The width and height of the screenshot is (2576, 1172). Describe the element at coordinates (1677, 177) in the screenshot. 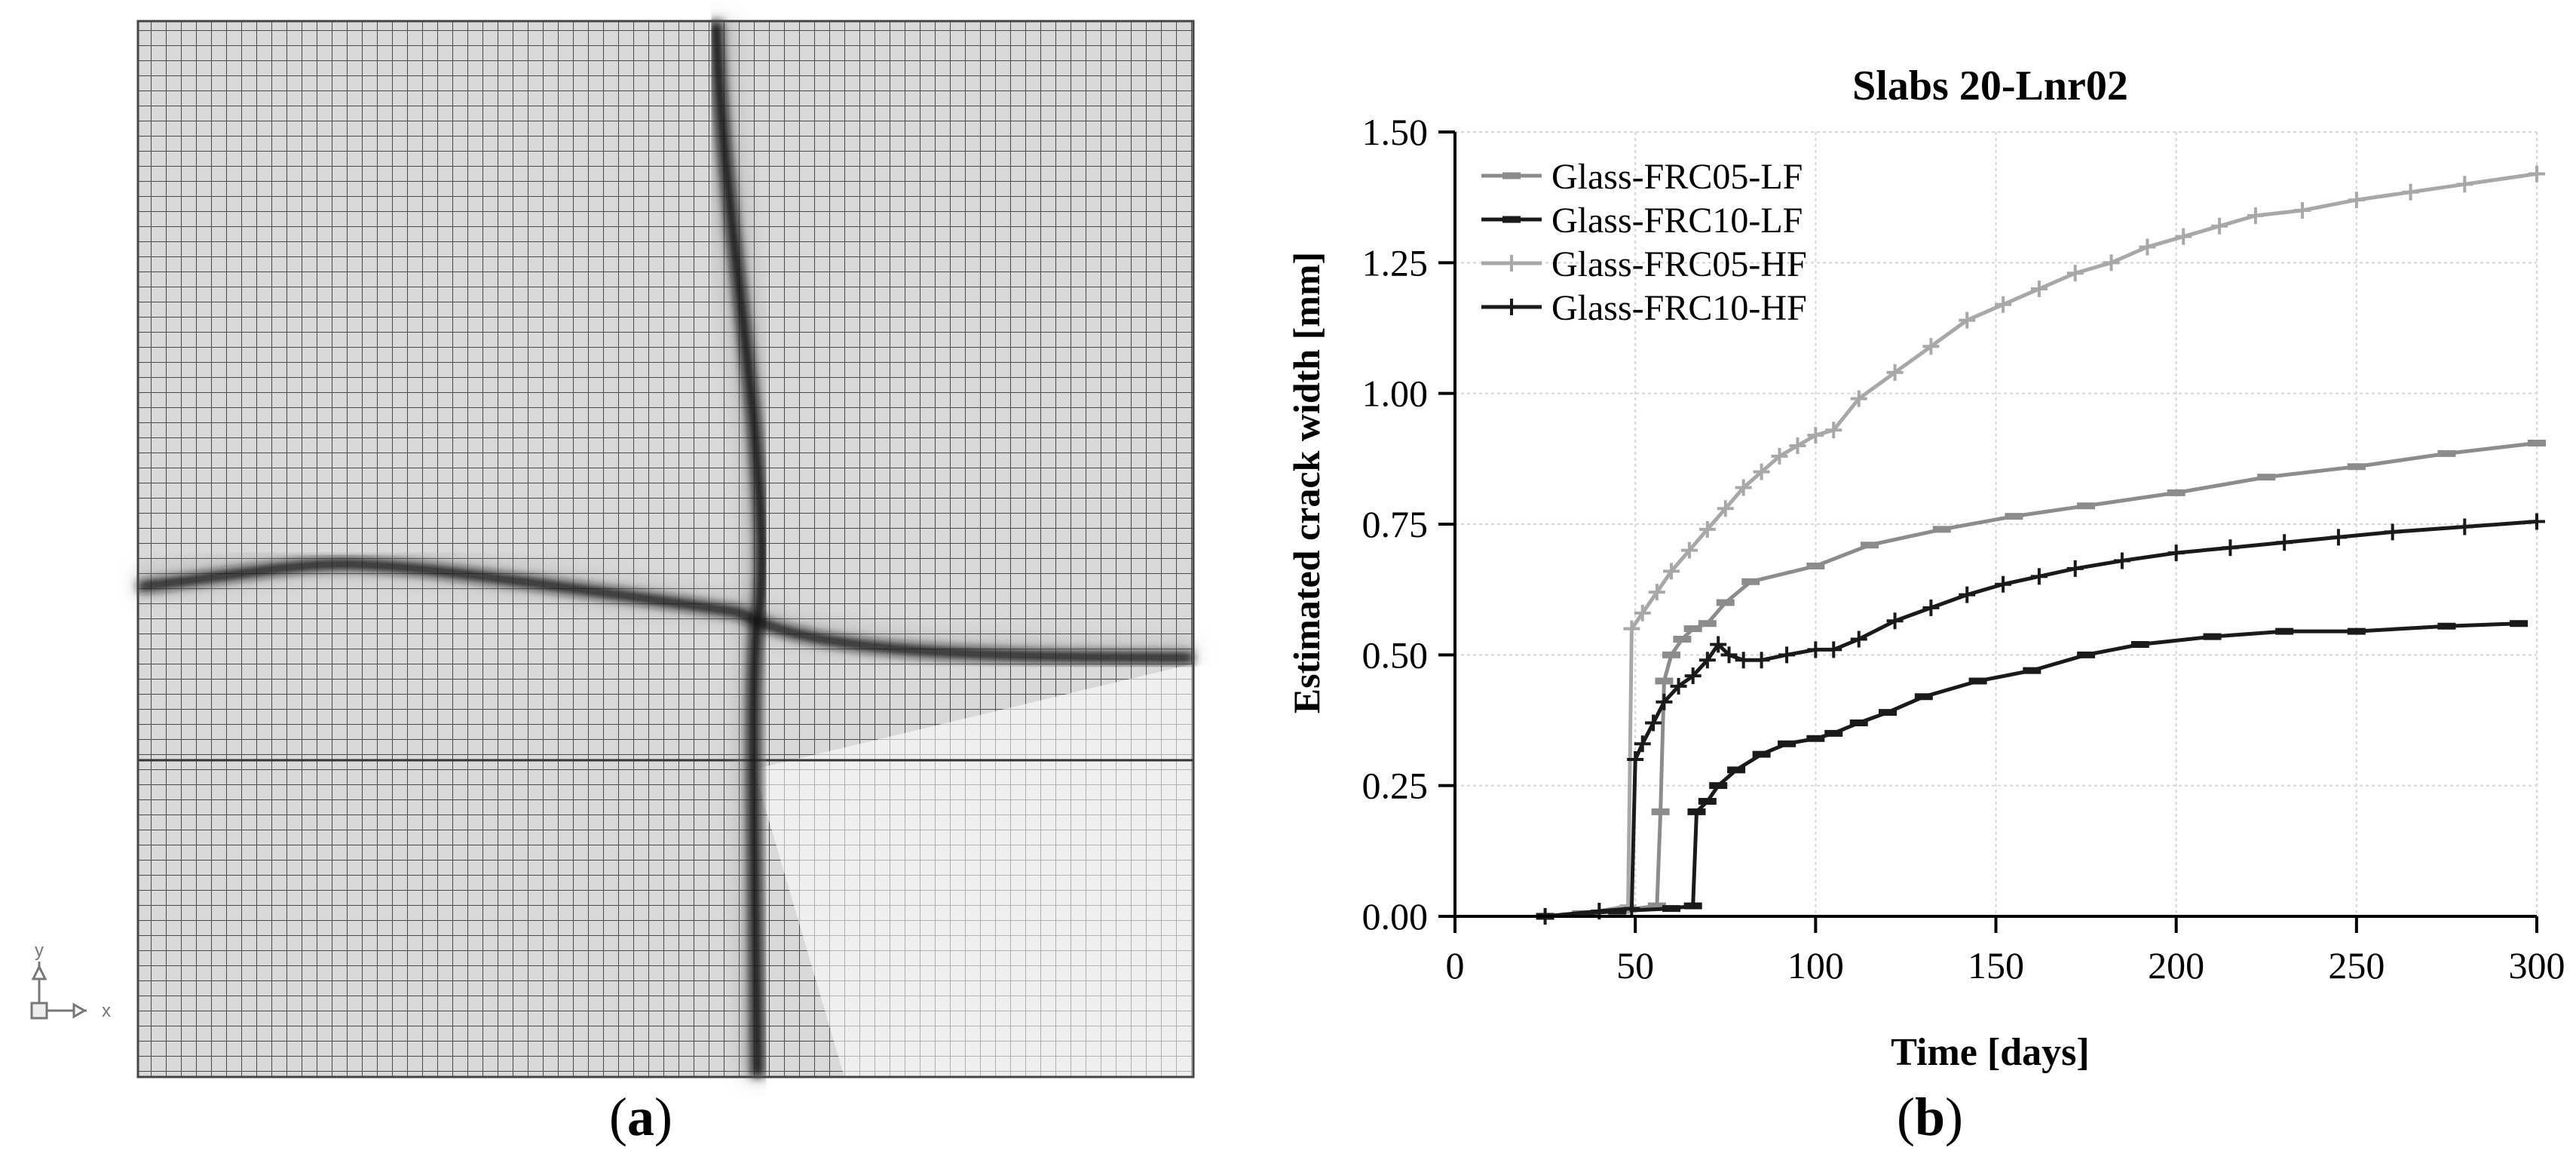

I see `legend-label: Glass-FRC05-LF` at that location.